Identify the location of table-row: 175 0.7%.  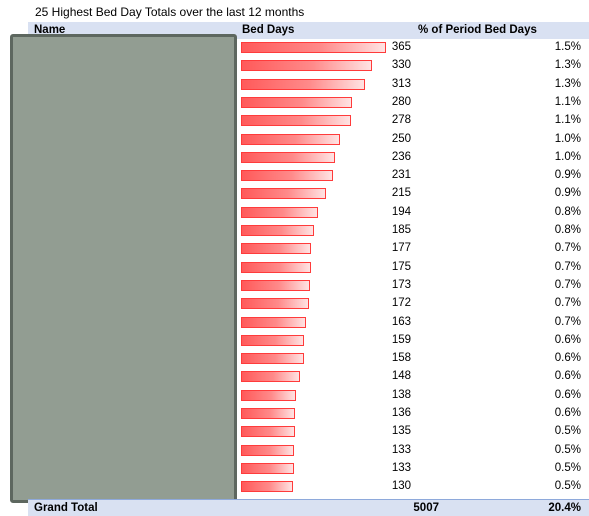
(294, 269).